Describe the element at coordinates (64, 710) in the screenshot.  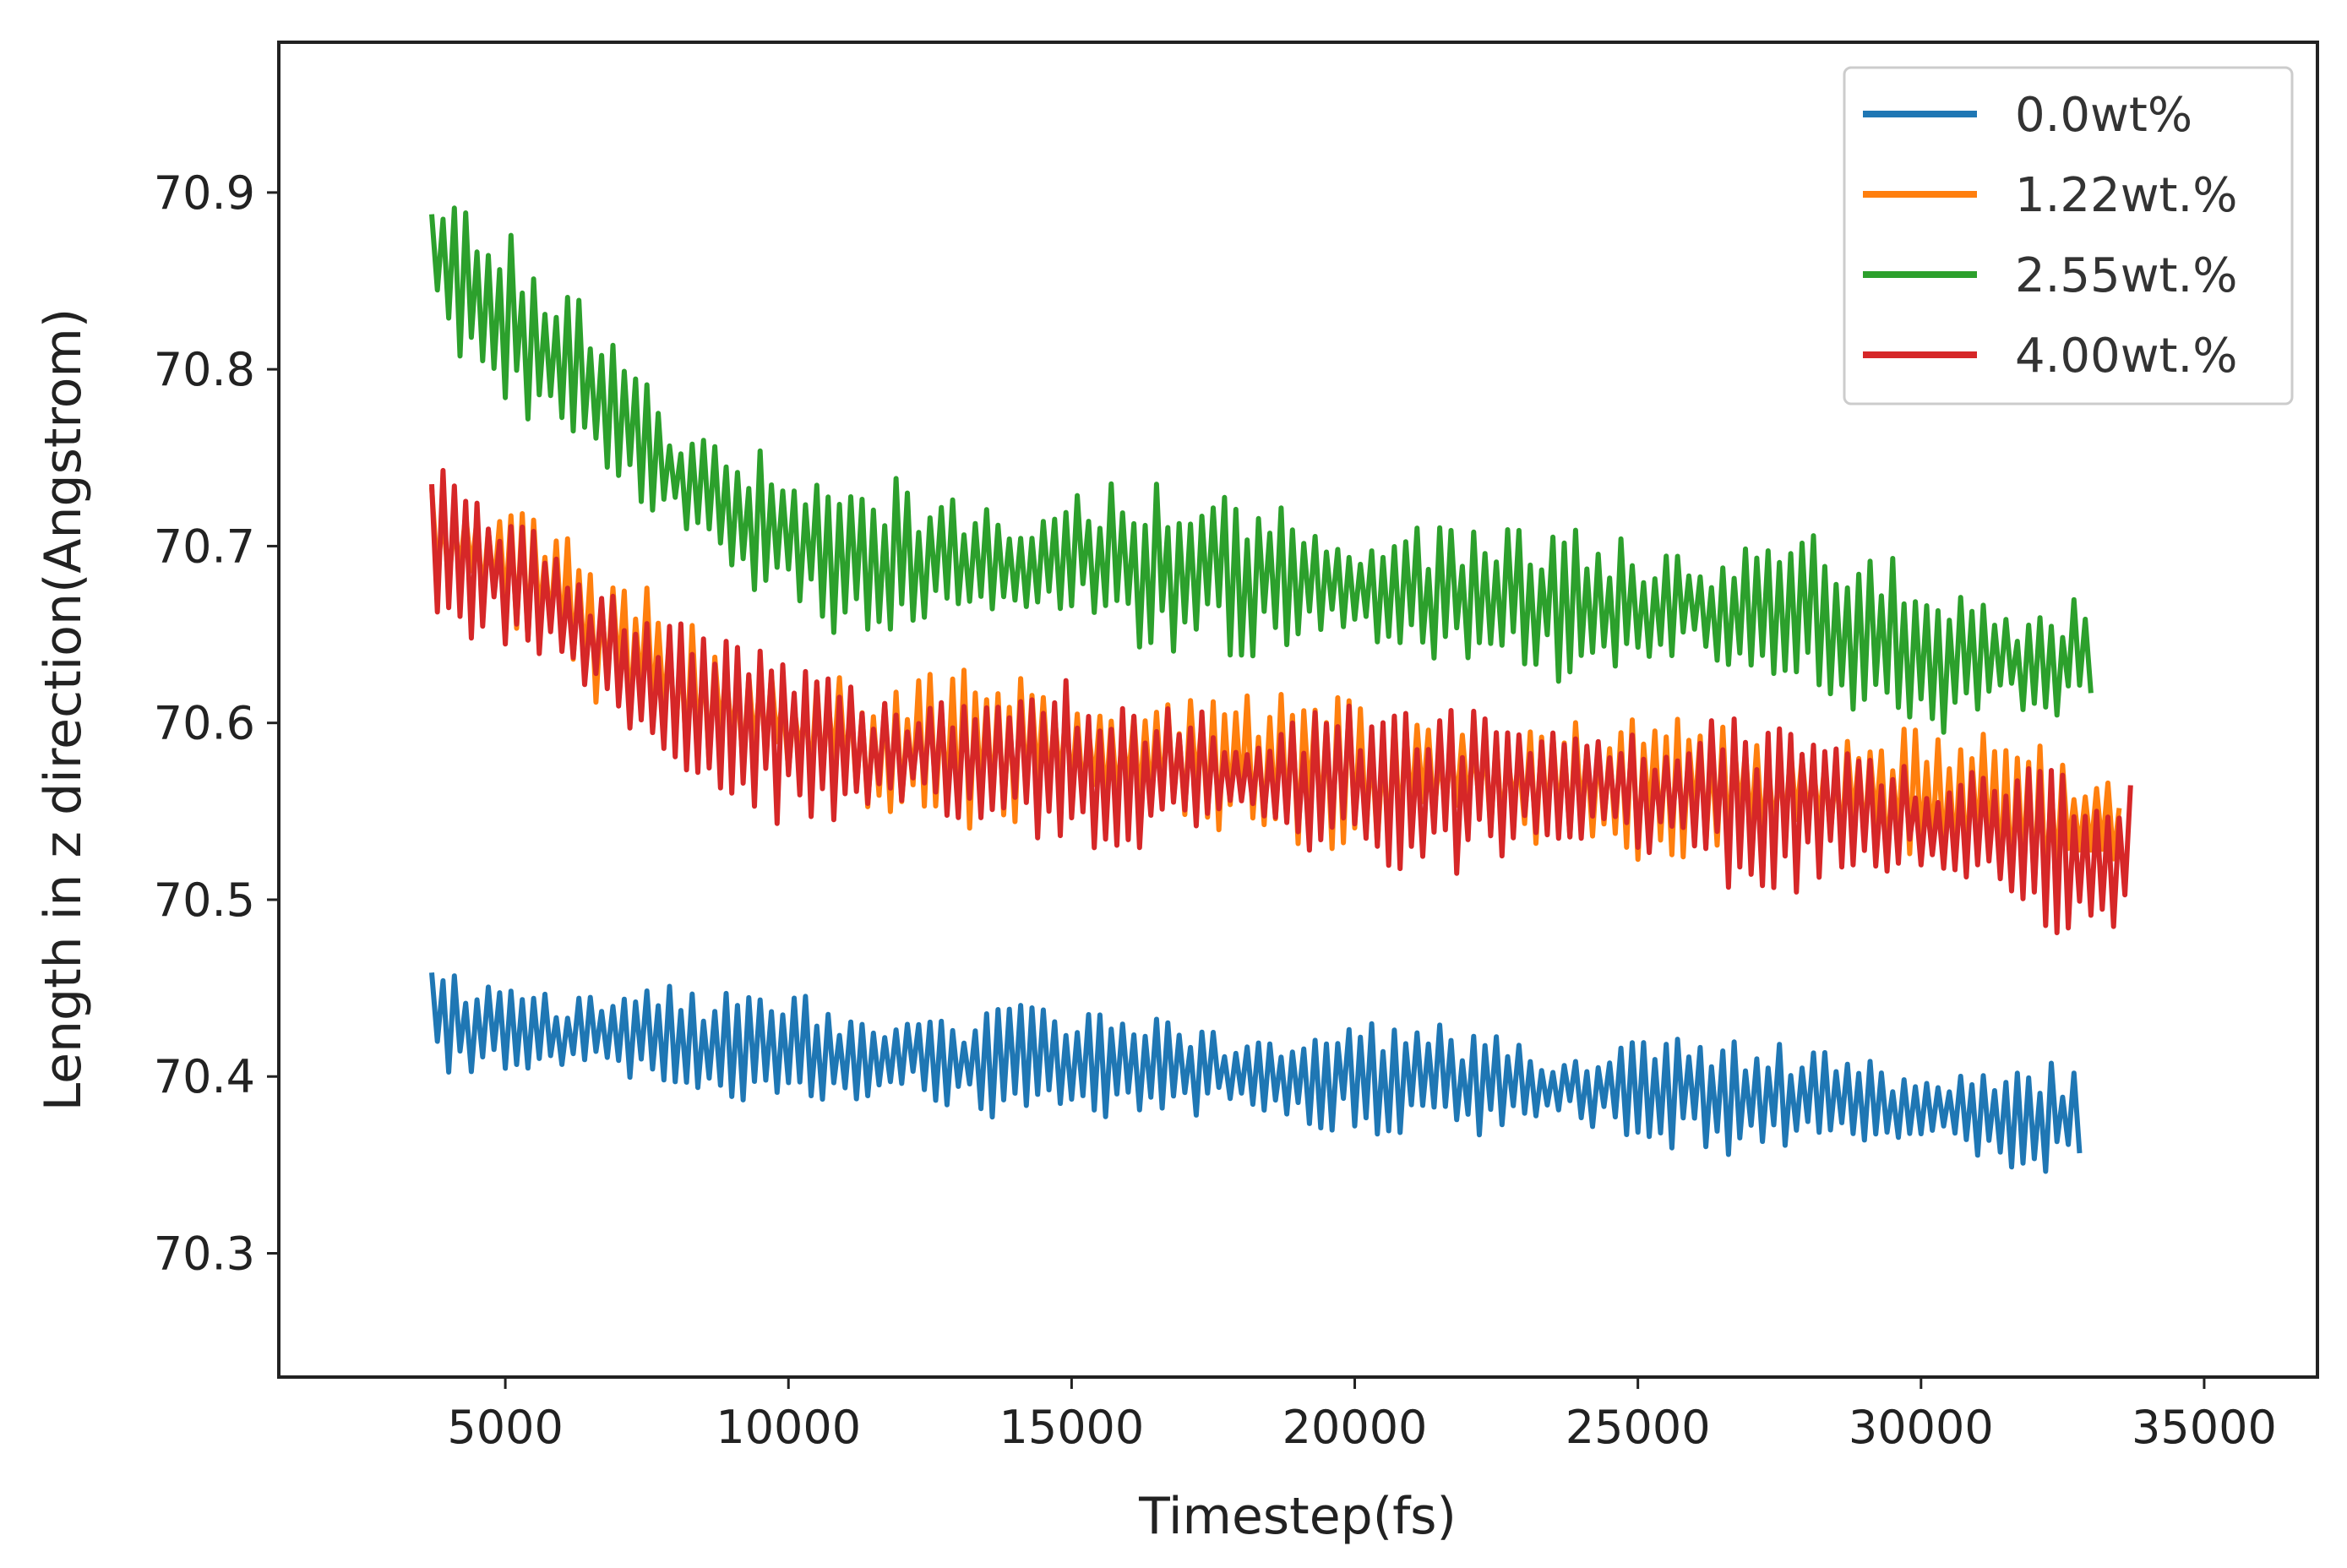
I see `y-axis-label: Length in z direction(Angstrom)` at that location.